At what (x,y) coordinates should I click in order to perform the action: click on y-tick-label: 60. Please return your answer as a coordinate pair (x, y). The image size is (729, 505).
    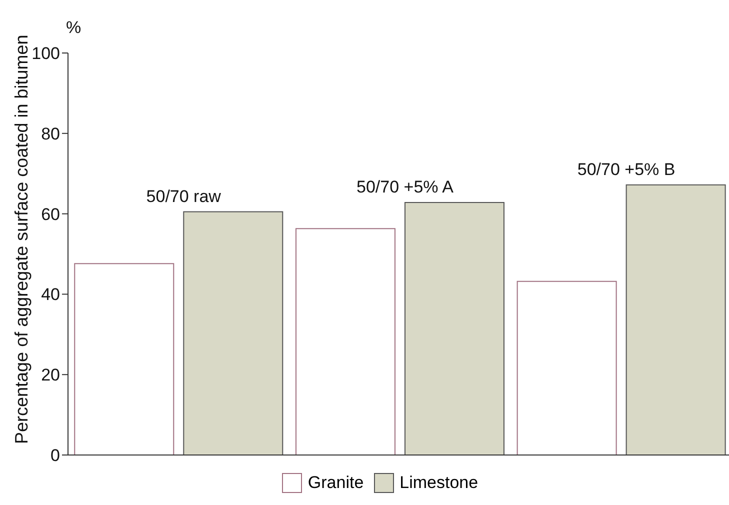
    Looking at the image, I should click on (50, 214).